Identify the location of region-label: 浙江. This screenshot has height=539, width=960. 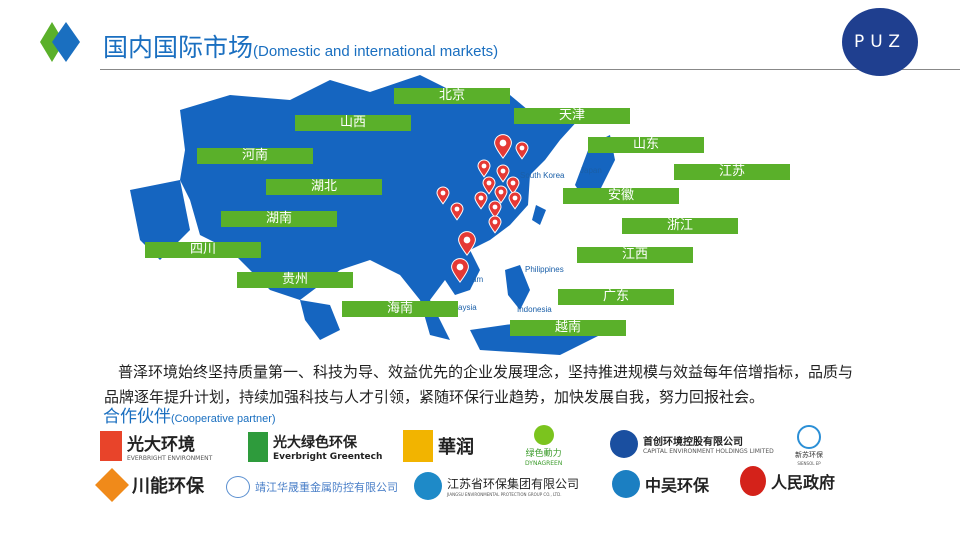
(680, 226).